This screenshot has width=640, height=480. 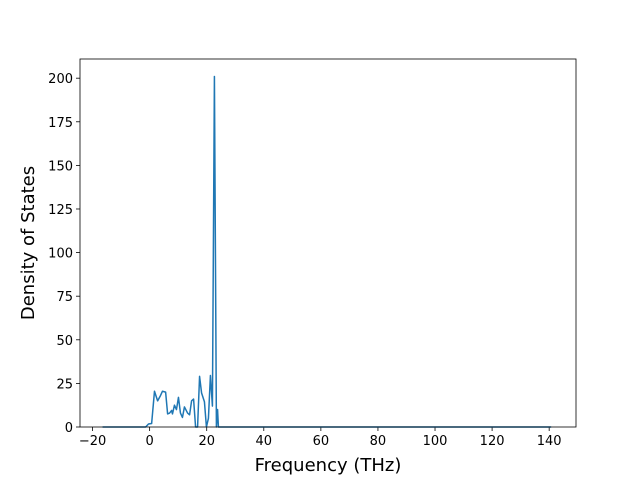 What do you see at coordinates (60, 210) in the screenshot?
I see `y-tick-label: 125` at bounding box center [60, 210].